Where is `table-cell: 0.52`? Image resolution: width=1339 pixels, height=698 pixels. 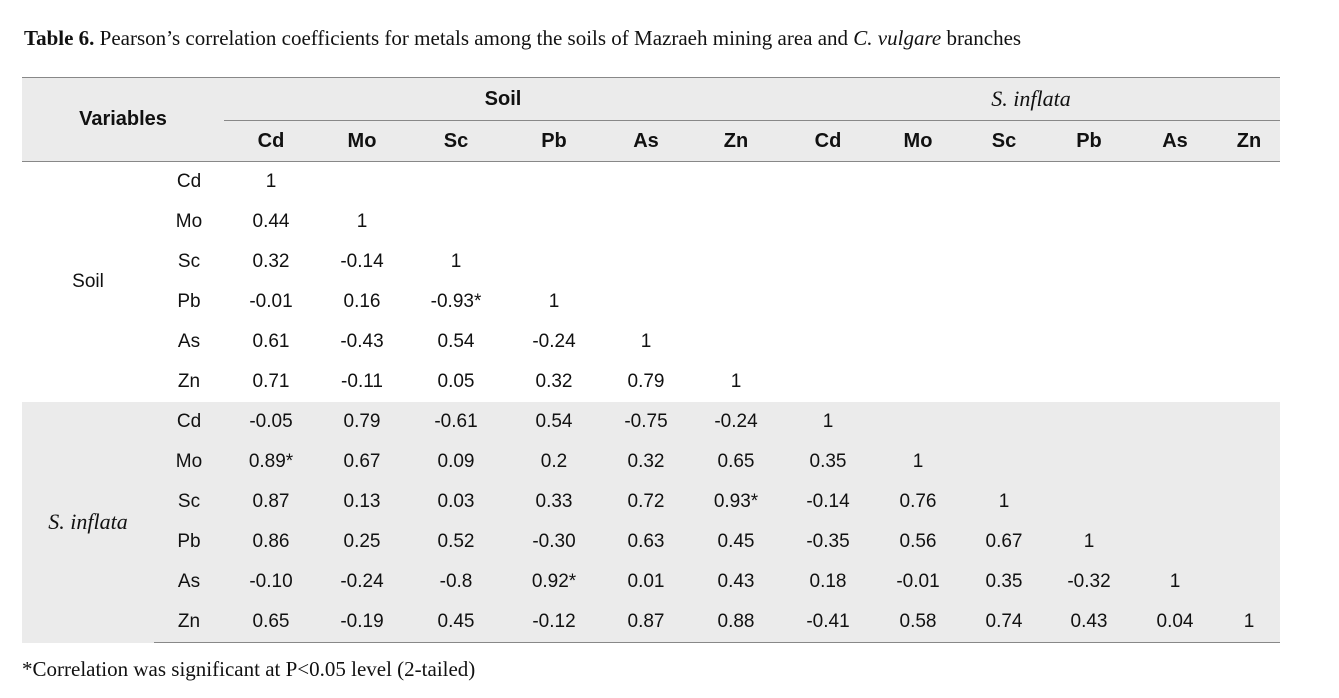 table-cell: 0.52 is located at coordinates (456, 541).